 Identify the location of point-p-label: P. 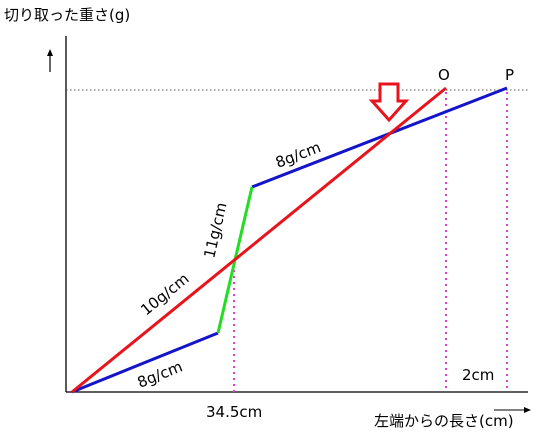
(509, 75).